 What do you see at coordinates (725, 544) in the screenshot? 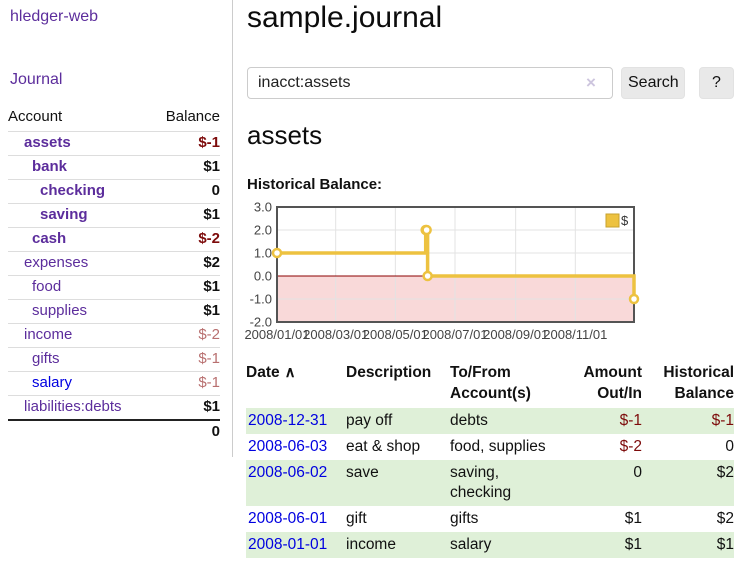
I see `register-cell-balance: $1` at bounding box center [725, 544].